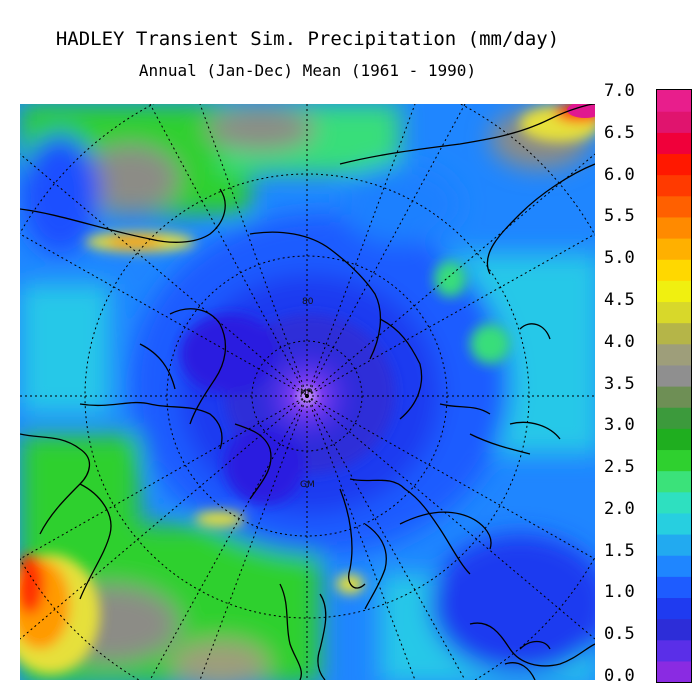  Describe the element at coordinates (619, 508) in the screenshot. I see `colorbar-tick-label: 2.0` at that location.